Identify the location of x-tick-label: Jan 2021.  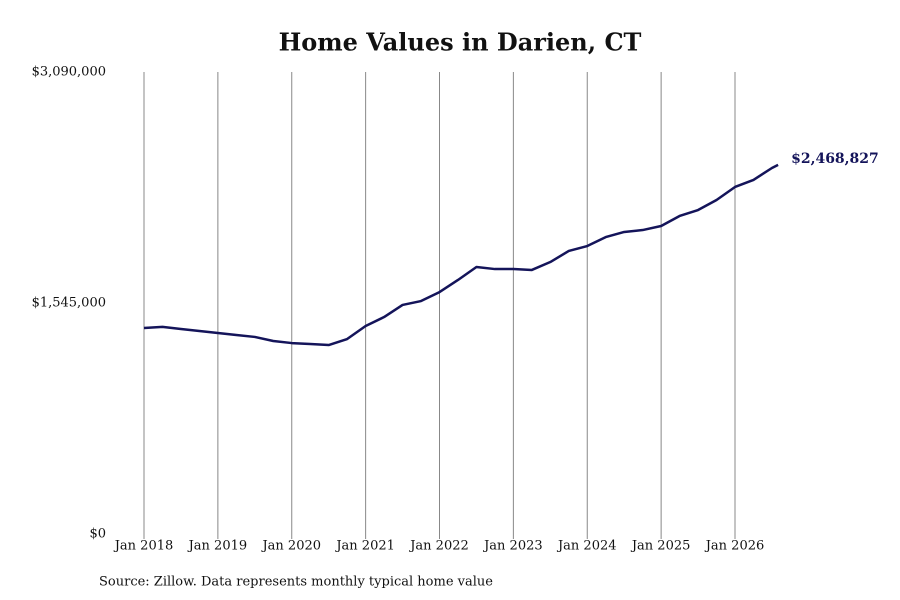
(364, 546).